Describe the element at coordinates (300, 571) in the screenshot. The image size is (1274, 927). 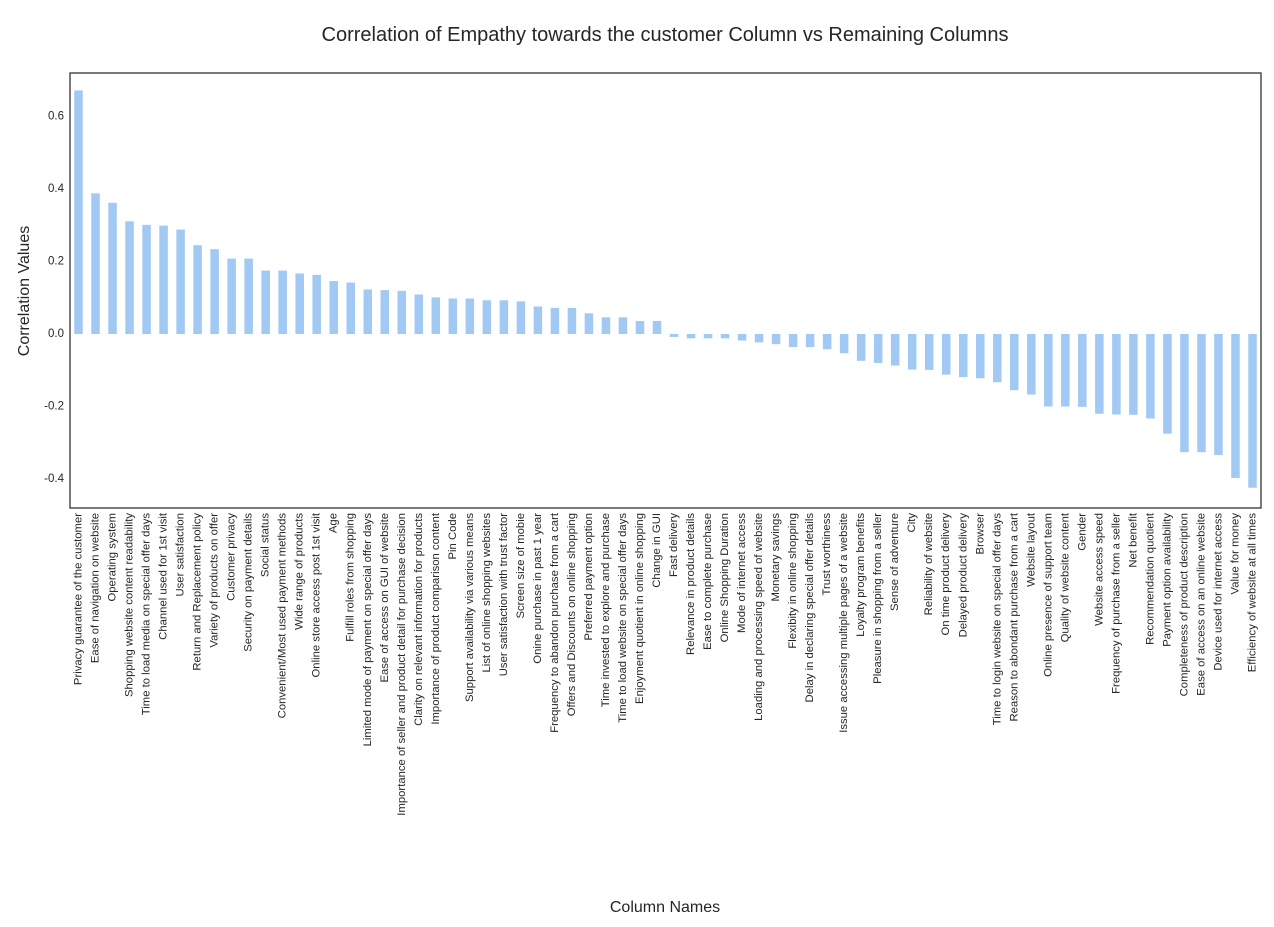
I see `x-tick-label: Wide range of products` at that location.